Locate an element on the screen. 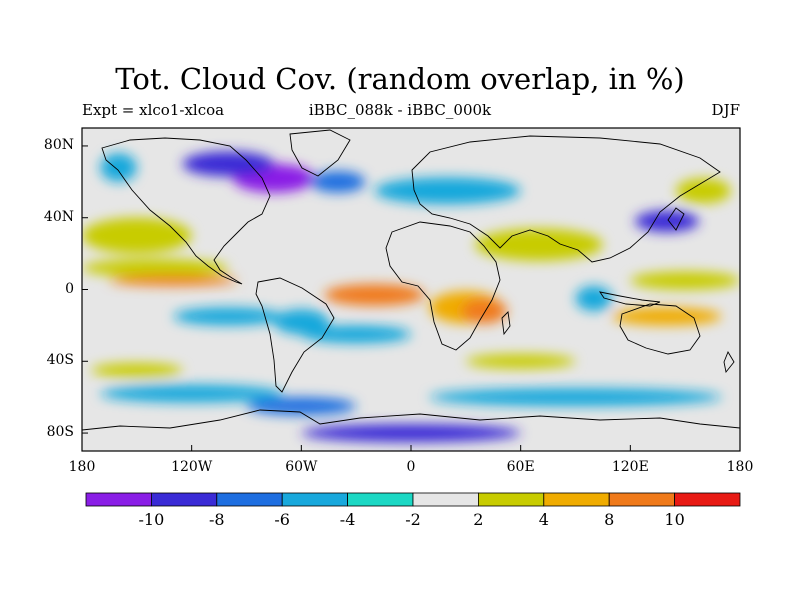  y-tick-label: 40S is located at coordinates (60, 360).